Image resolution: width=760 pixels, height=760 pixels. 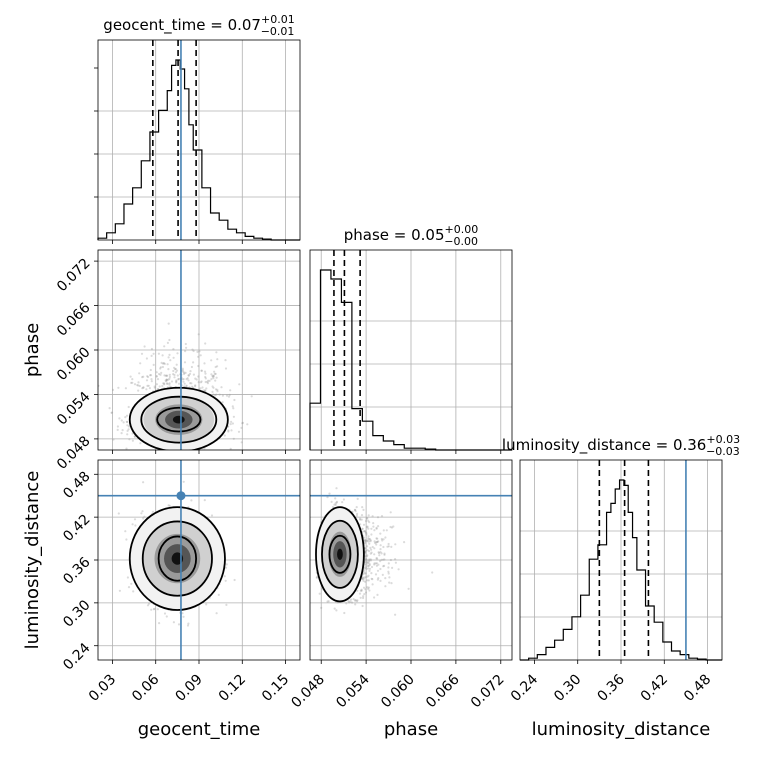 What do you see at coordinates (278, 19) in the screenshot?
I see `title-upper: +0.01` at bounding box center [278, 19].